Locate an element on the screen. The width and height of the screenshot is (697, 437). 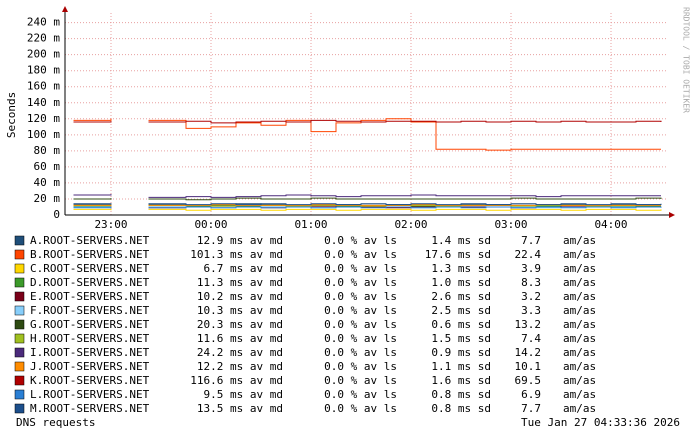
legend-stat: 1.5 ms sd is located at coordinates (461, 338).